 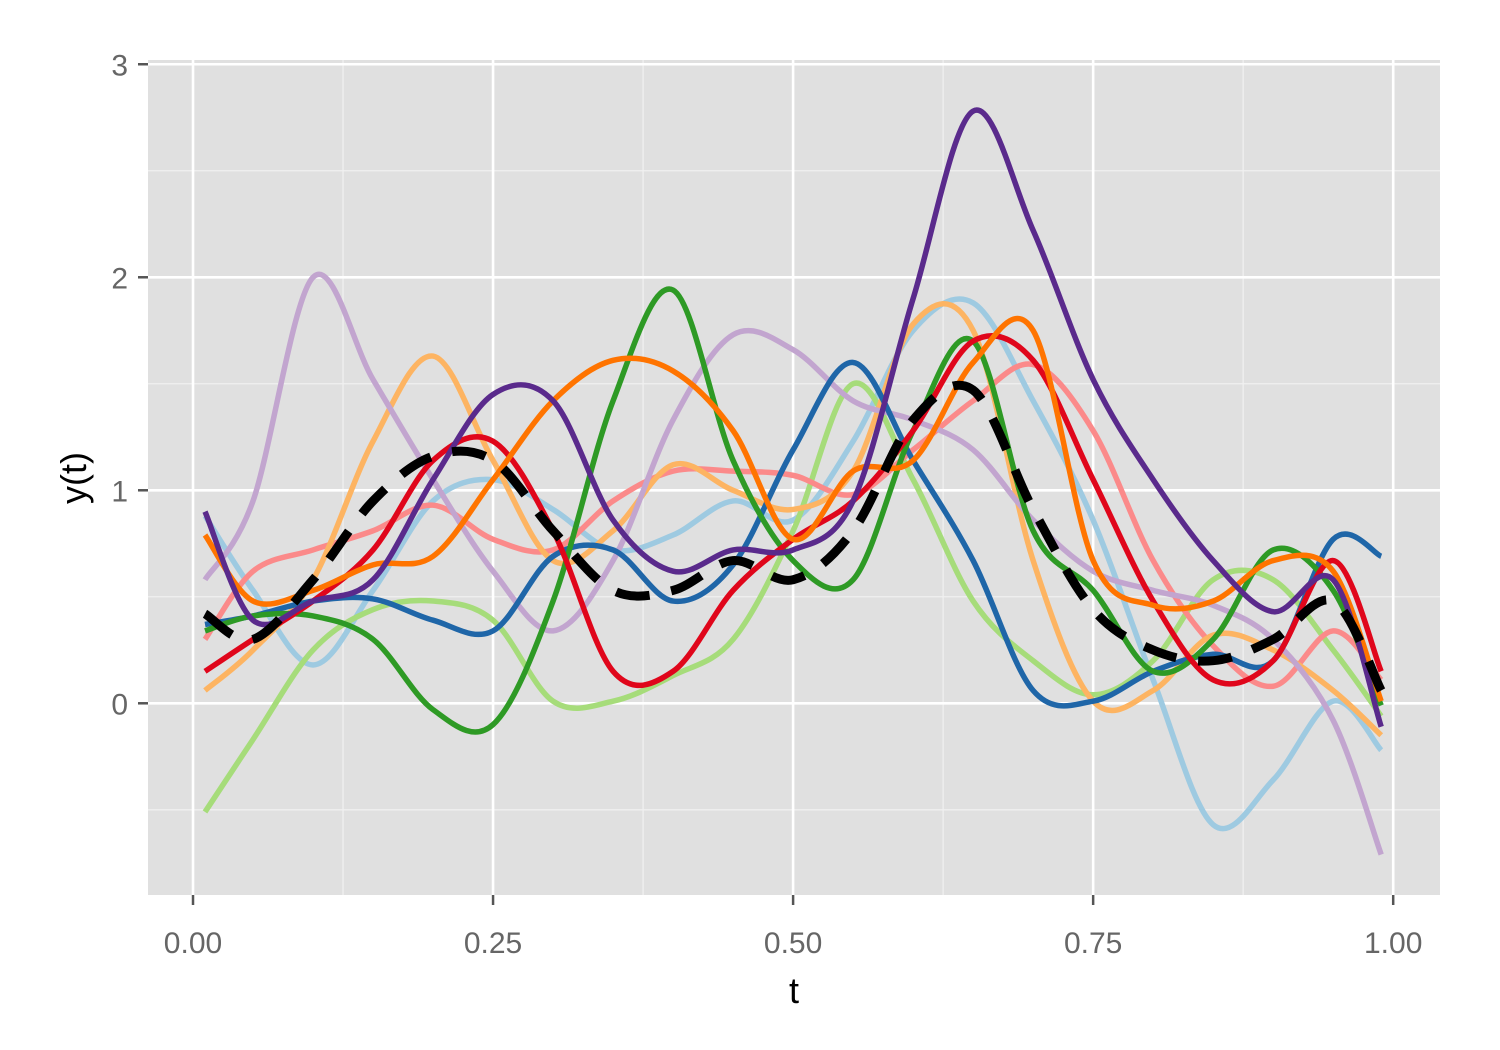 What do you see at coordinates (119, 278) in the screenshot?
I see `y-tick-label: 2` at bounding box center [119, 278].